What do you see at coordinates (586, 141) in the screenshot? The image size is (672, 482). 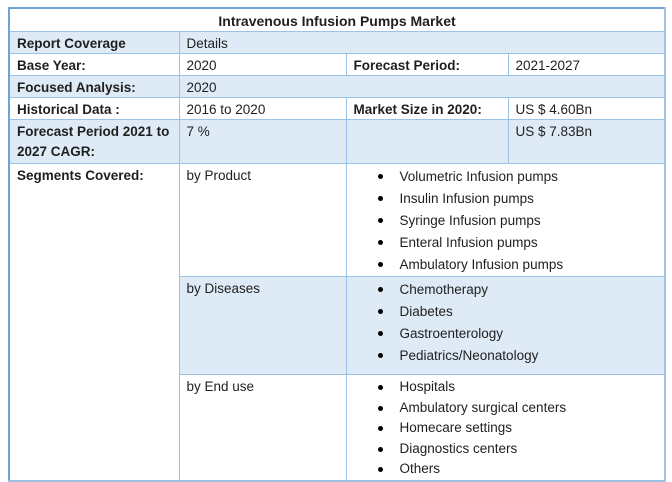 I see `market-size-2027-value: US $ 7.83Bn` at bounding box center [586, 141].